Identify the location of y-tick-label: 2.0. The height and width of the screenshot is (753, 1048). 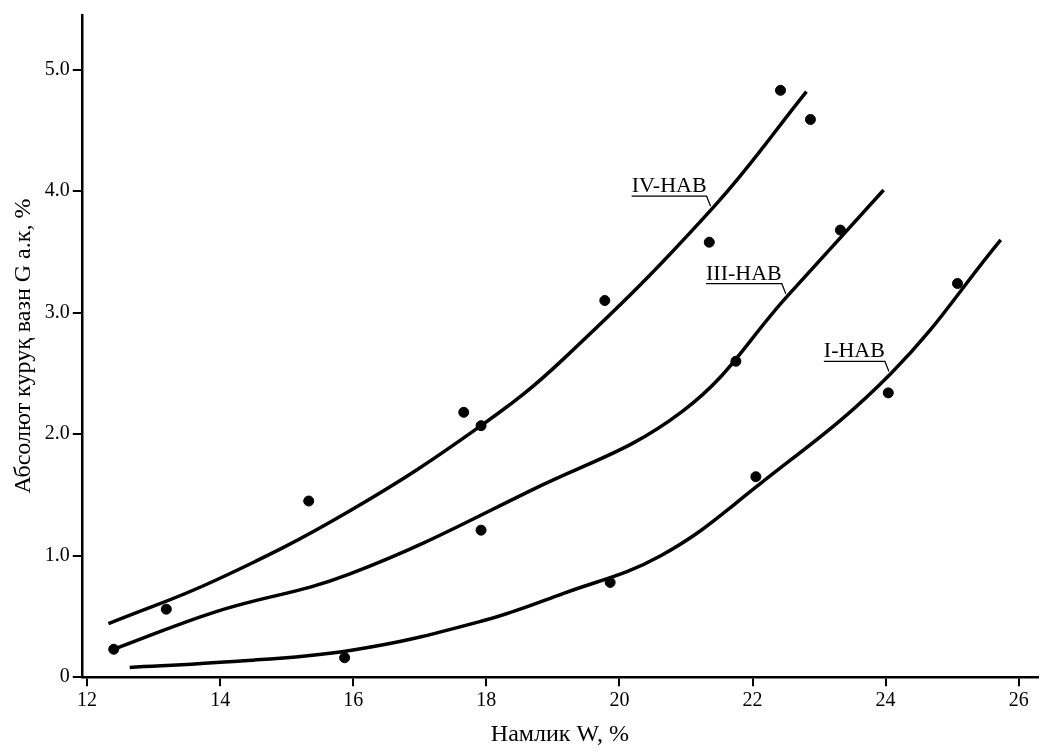
(57, 432).